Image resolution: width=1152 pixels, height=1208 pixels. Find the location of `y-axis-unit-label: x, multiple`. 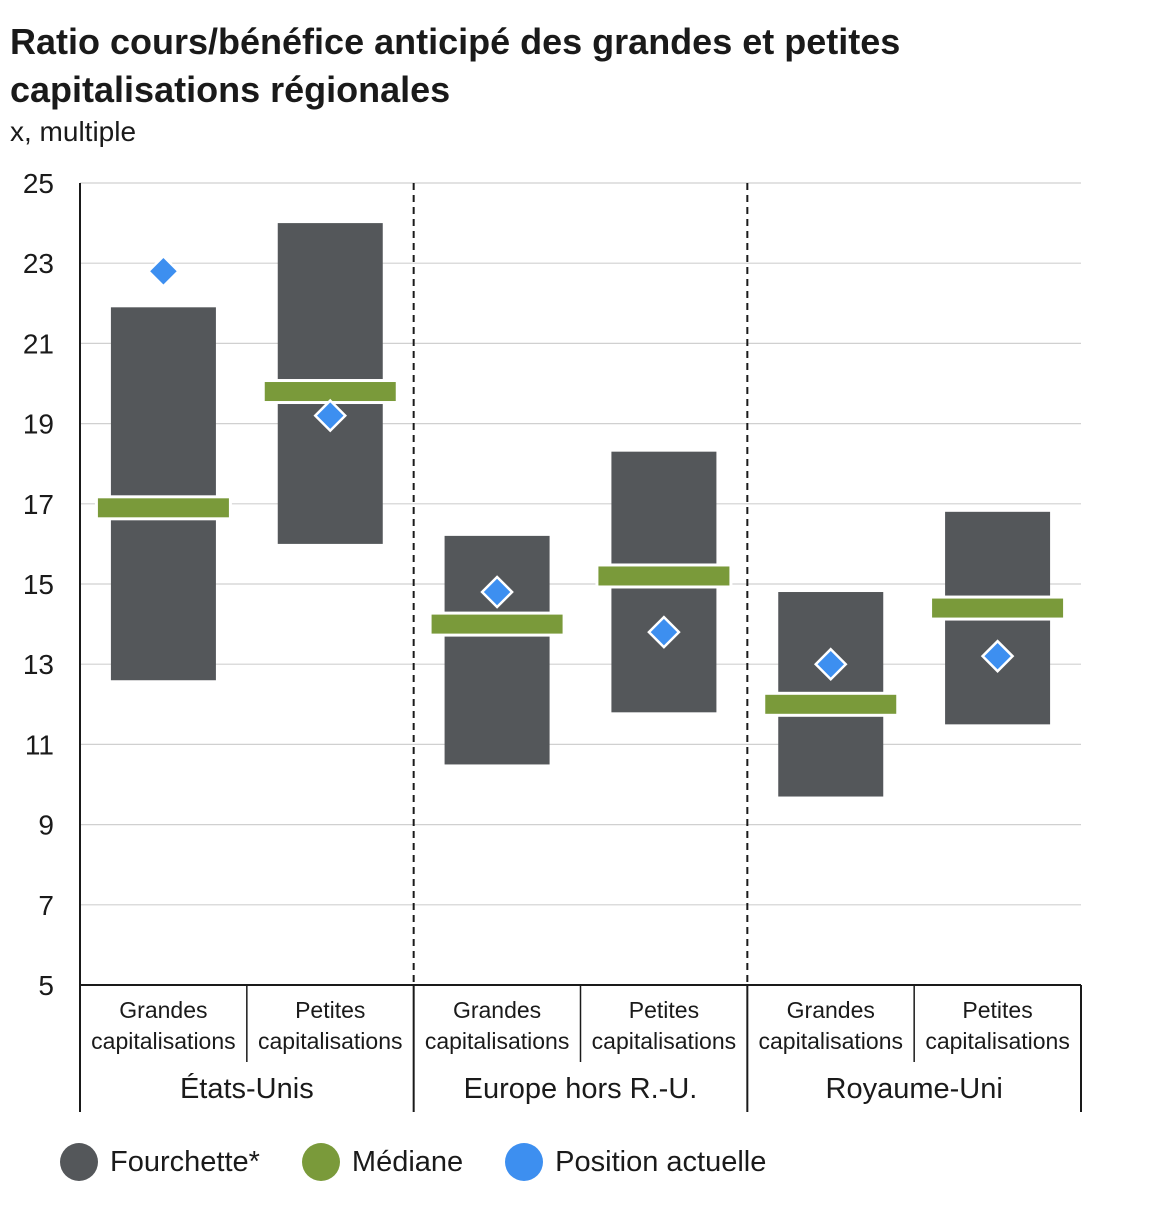

y-axis-unit-label: x, multiple is located at coordinates (73, 131).